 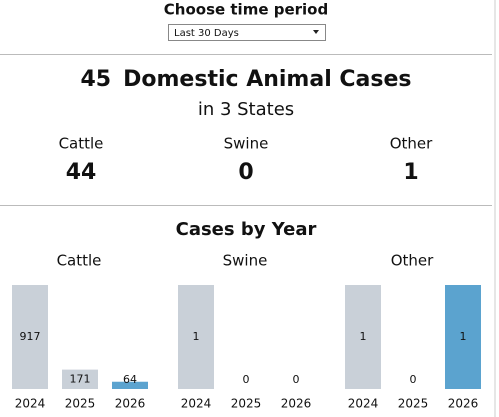 What do you see at coordinates (267, 79) in the screenshot?
I see `summary-text: Domestic Animal Cases` at bounding box center [267, 79].